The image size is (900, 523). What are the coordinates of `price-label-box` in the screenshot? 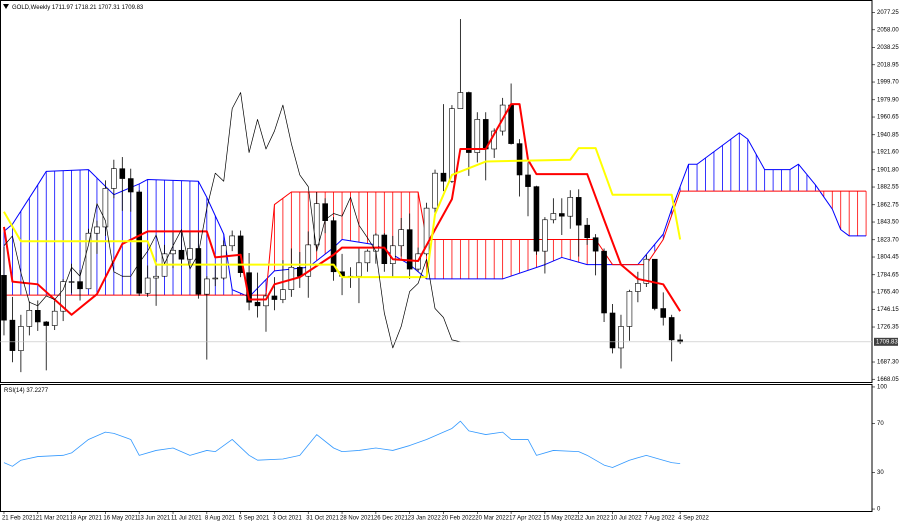 It's located at (886, 341).